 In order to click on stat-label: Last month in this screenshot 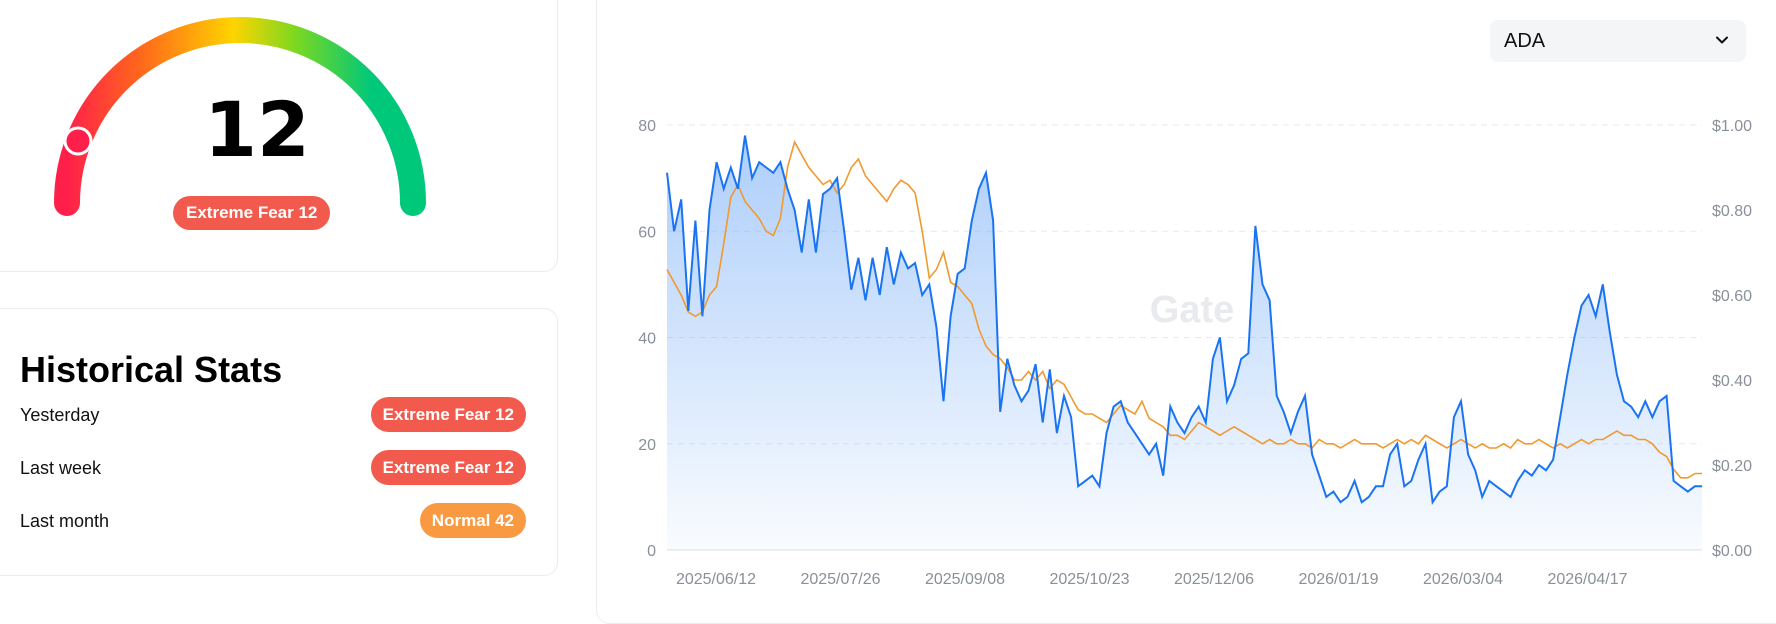, I will do `click(65, 521)`.